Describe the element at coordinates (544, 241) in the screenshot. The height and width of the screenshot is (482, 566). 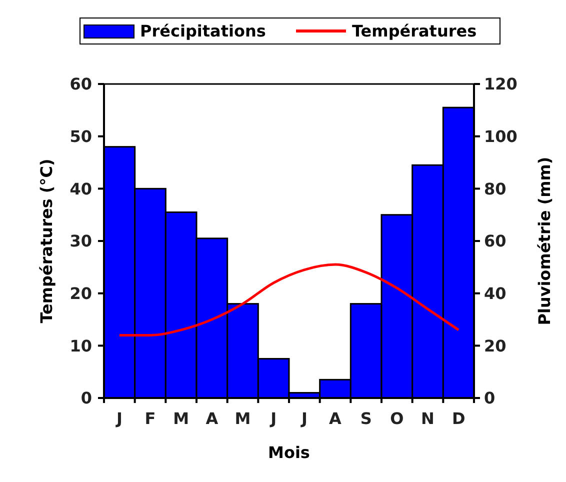
I see `y2-axis-title: Pluviométrie (mm)` at that location.